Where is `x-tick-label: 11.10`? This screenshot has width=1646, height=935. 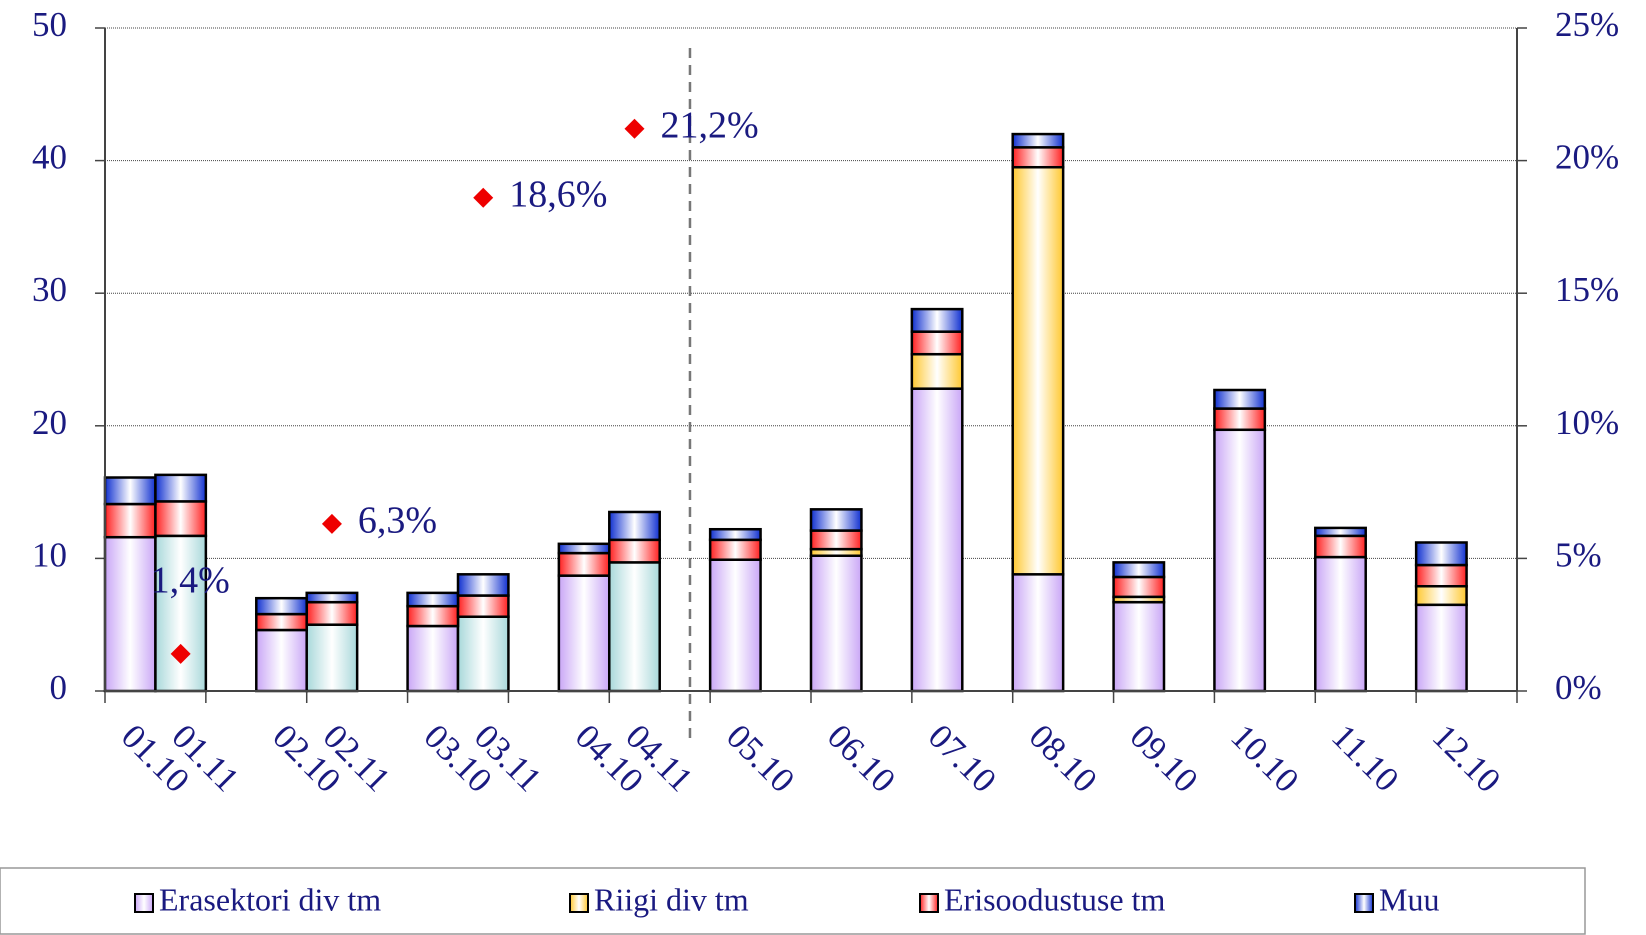
x-tick-label: 11.10 is located at coordinates (1365, 758).